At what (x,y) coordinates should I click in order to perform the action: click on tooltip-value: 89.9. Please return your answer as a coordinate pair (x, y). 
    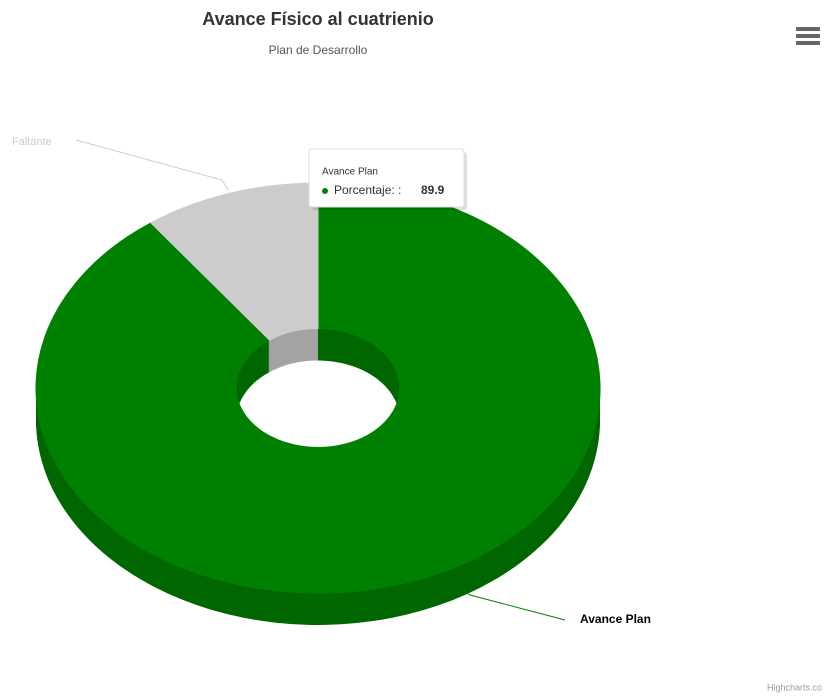
    Looking at the image, I should click on (433, 190).